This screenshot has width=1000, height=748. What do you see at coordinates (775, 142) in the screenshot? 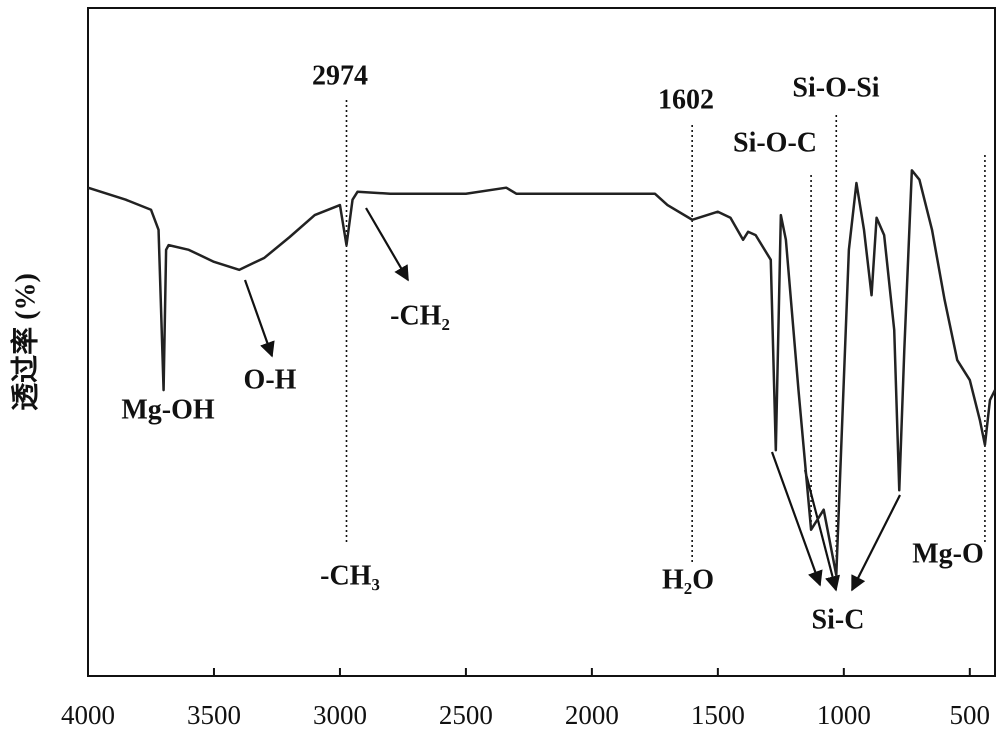
I see `annotation: Si-O-C` at bounding box center [775, 142].